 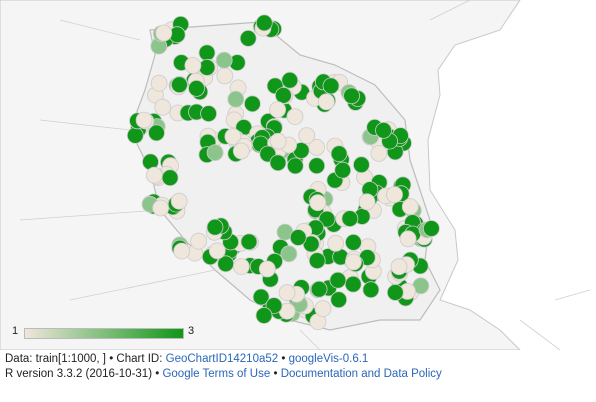 What do you see at coordinates (85, 359) in the screenshot?
I see `footer-data-text: Data: train[1:1000, ] • Chart ID:` at bounding box center [85, 359].